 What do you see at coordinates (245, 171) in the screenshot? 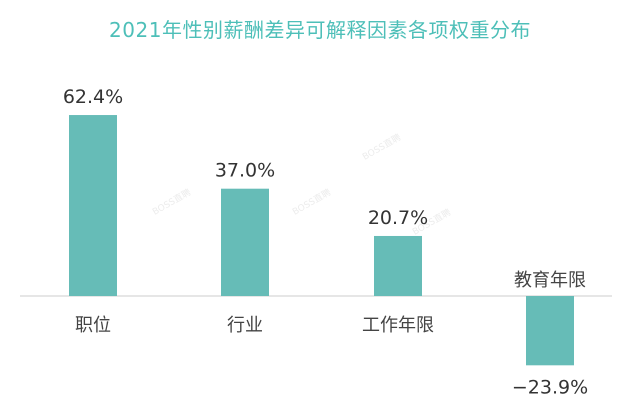
I see `value-label-2: 37.0%` at bounding box center [245, 171].